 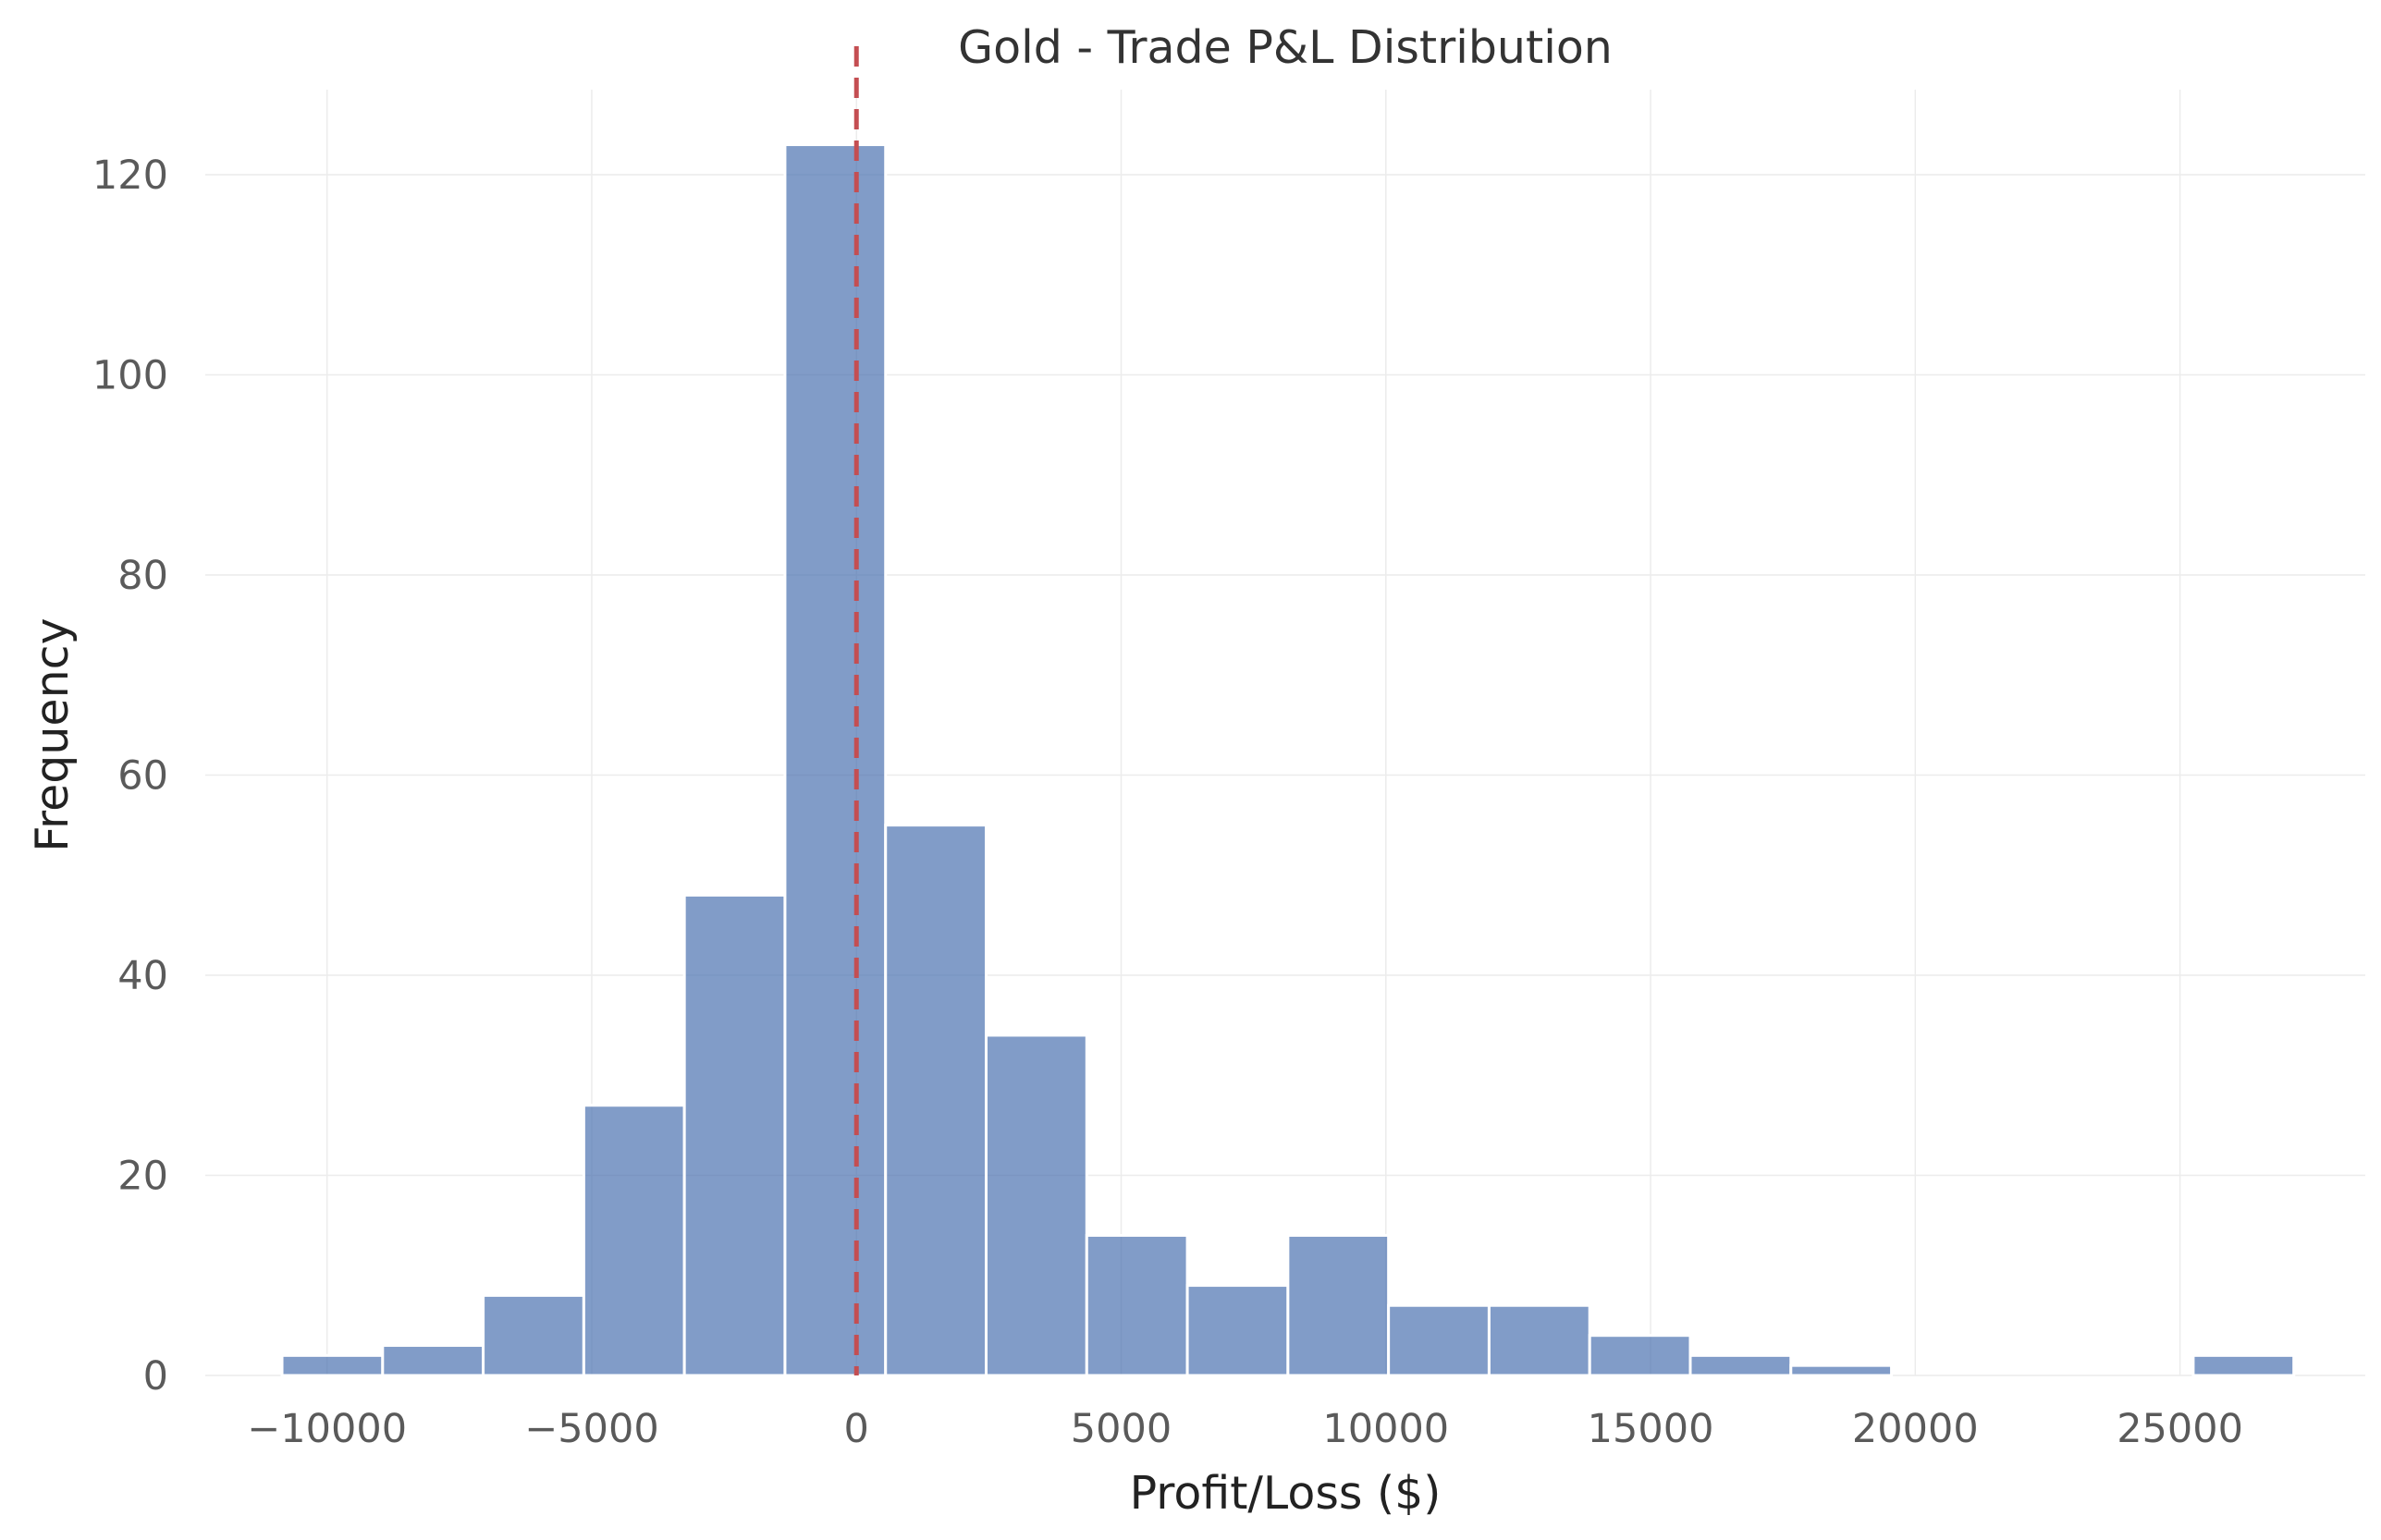 I want to click on y-tick-label-5: 100, so click(x=130, y=376).